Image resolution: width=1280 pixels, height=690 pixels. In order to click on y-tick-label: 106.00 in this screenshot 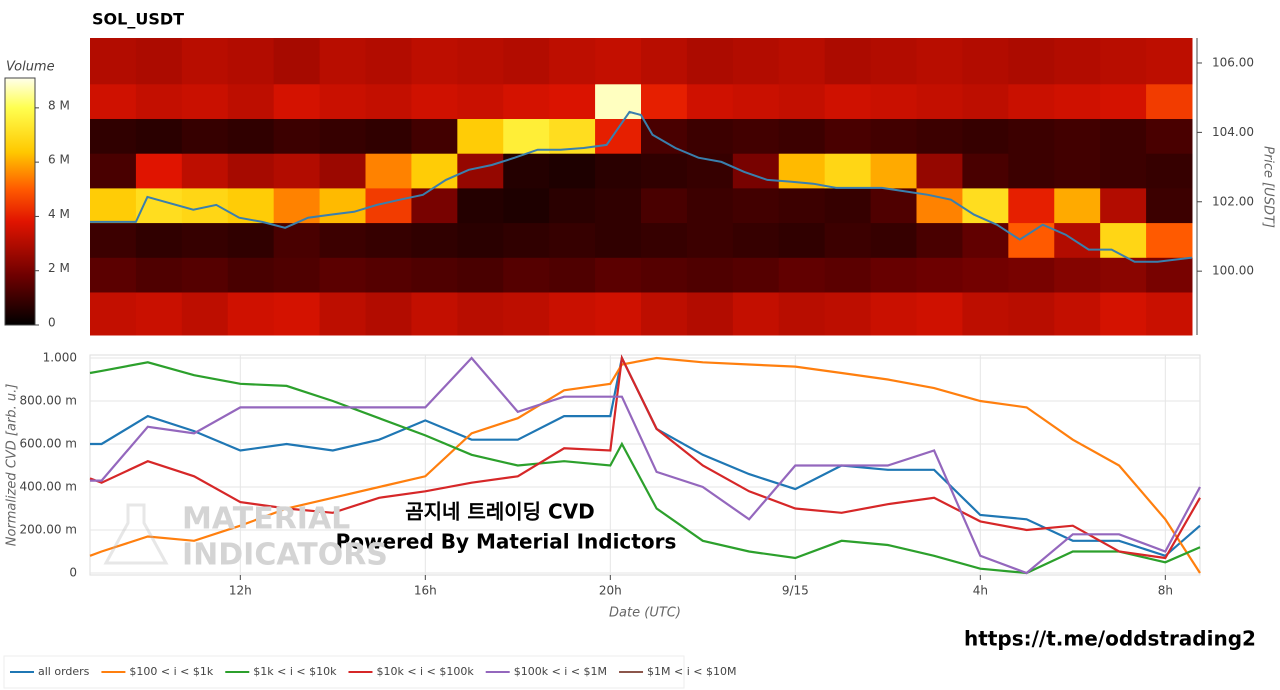, I will do `click(1233, 62)`.